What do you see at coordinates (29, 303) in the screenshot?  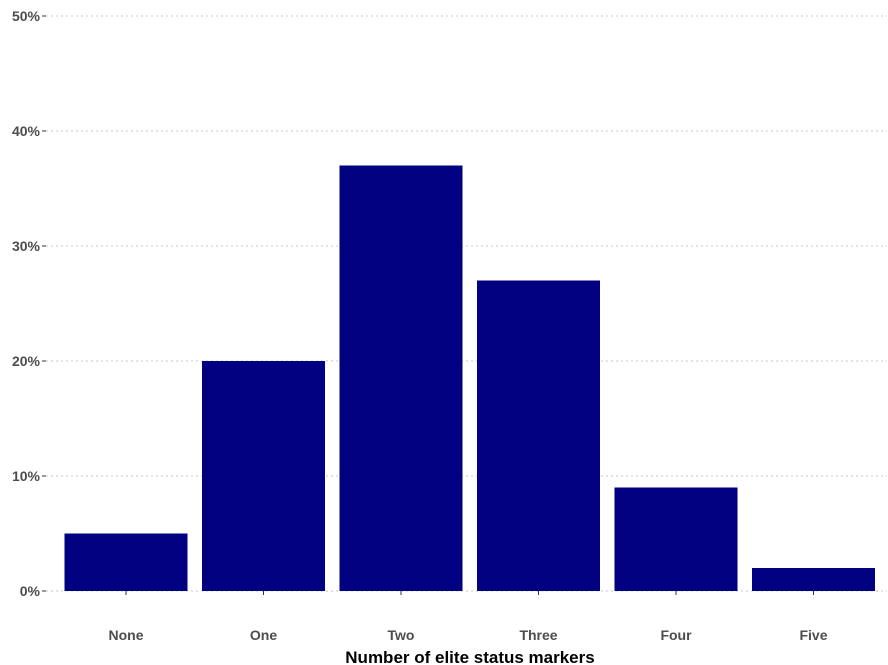 I see `y-axis-ticks: 0% 10% 20% 30% 40% 50%` at bounding box center [29, 303].